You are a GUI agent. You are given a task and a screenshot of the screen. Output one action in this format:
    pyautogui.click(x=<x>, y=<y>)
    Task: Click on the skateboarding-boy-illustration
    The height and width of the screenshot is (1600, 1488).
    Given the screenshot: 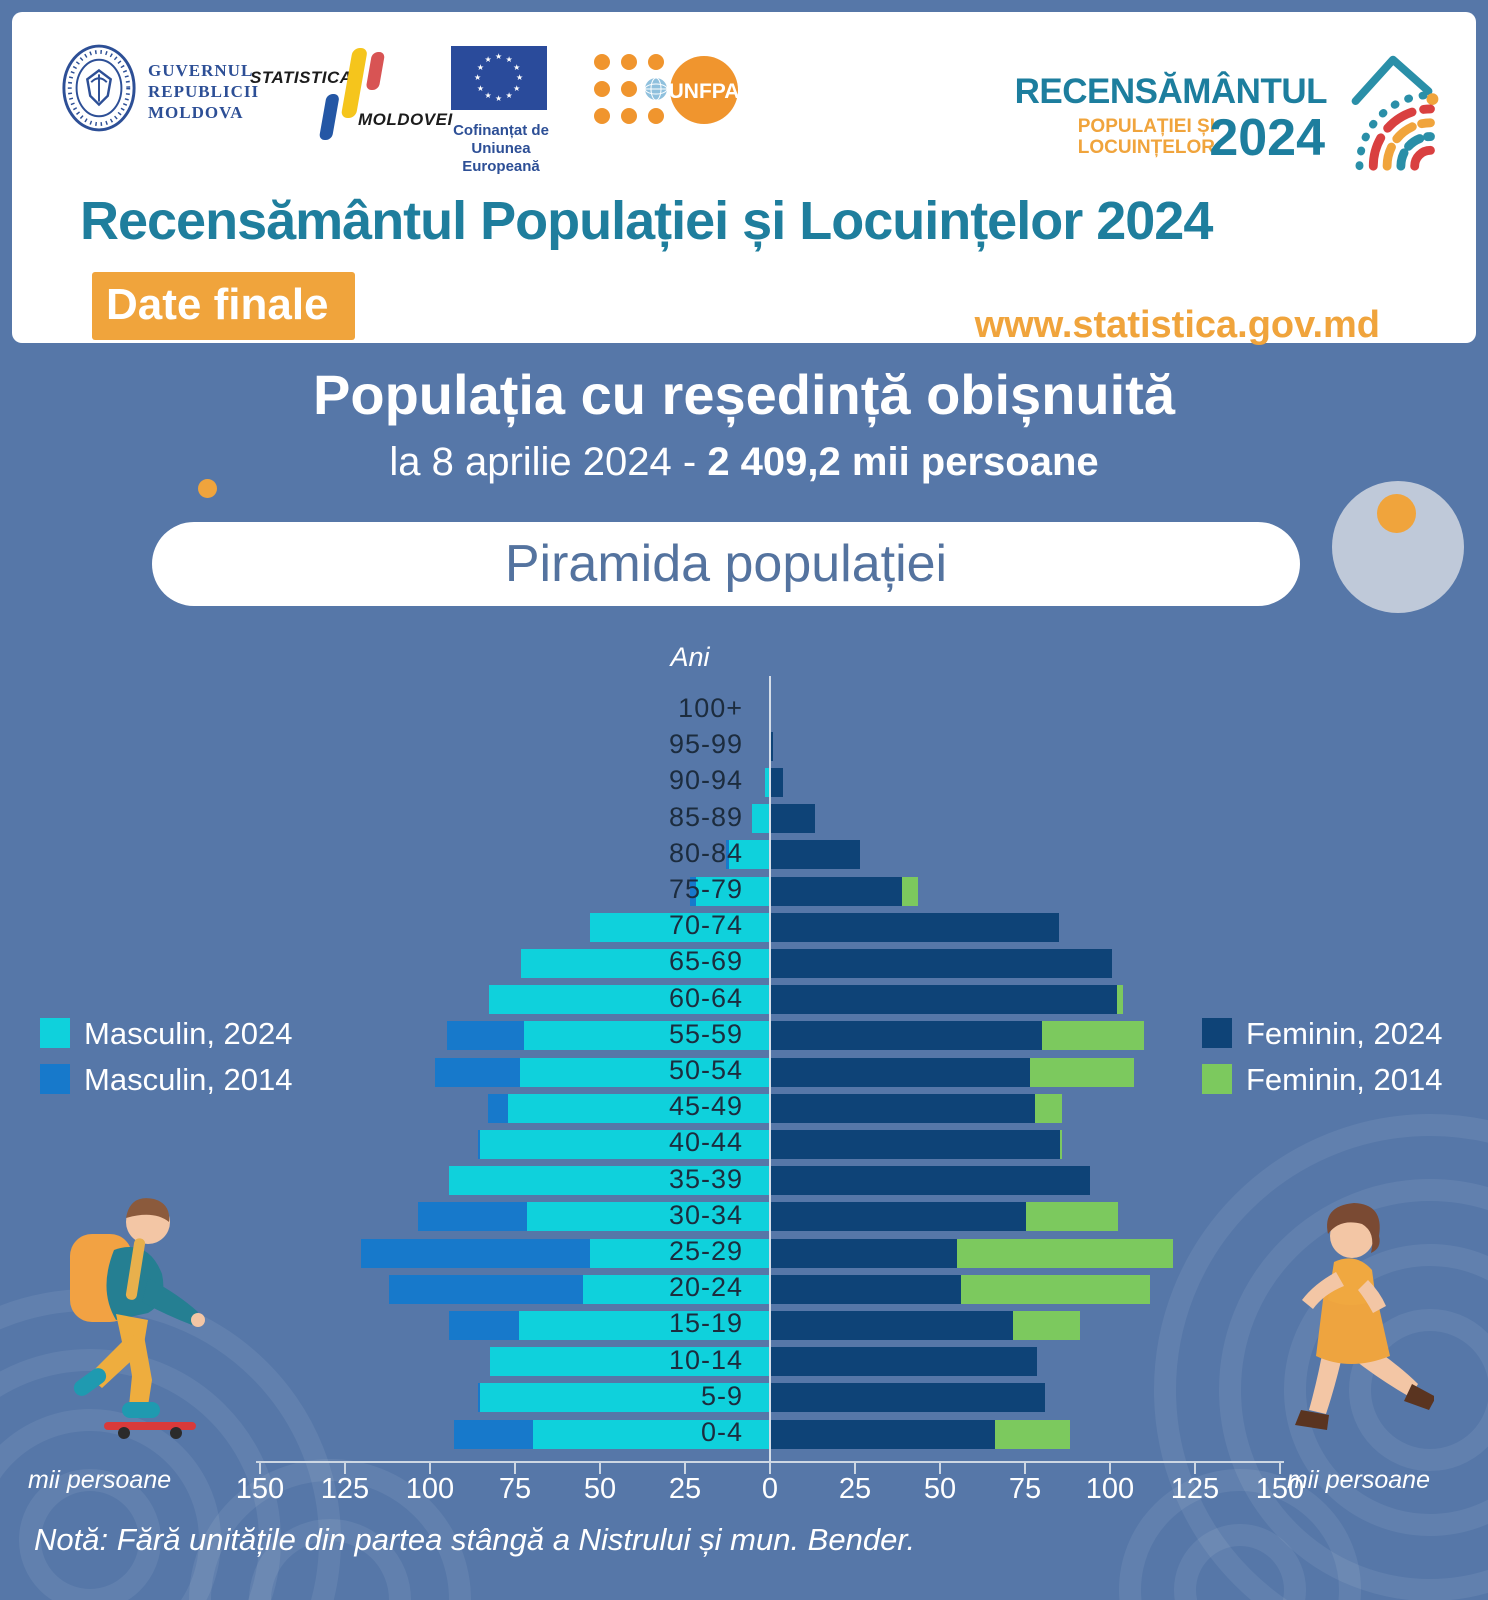 What is the action you would take?
    pyautogui.click(x=137, y=1318)
    